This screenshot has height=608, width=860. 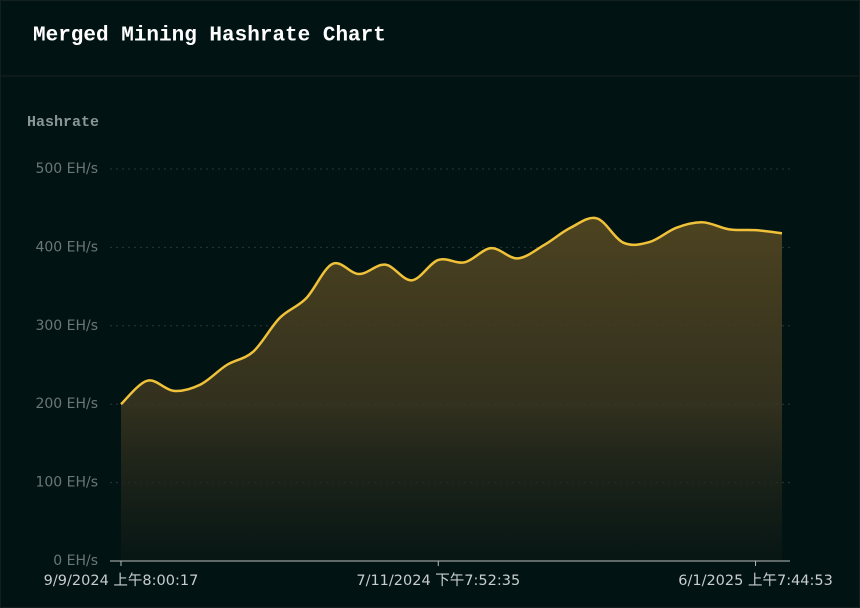 What do you see at coordinates (438, 580) in the screenshot?
I see `x-tick-label: 7/11/2024 下午7:52:35` at bounding box center [438, 580].